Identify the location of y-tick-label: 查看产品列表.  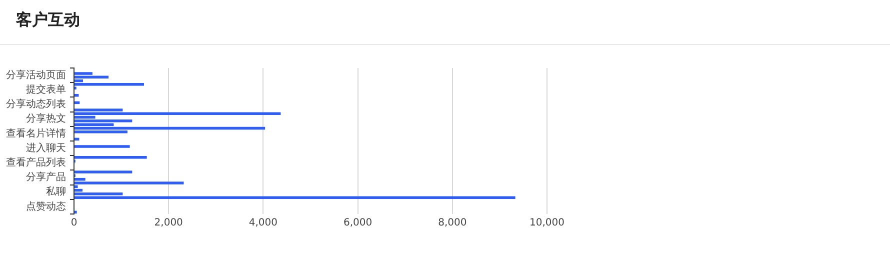
(36, 162).